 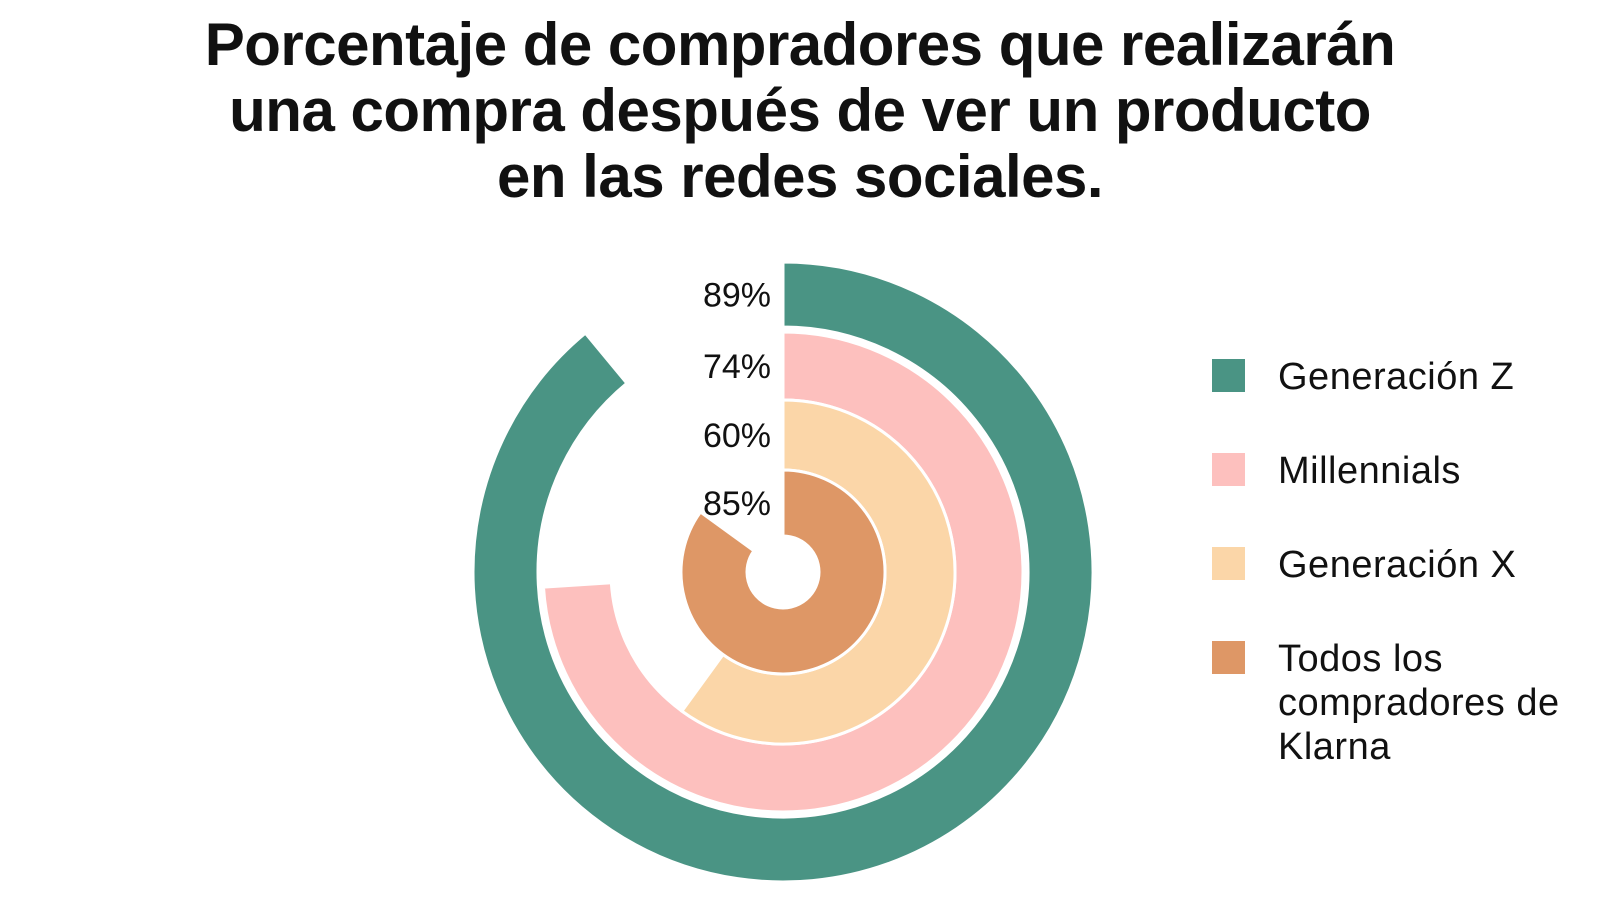 I want to click on legend-item-millennials: Millennials, so click(x=1402, y=471).